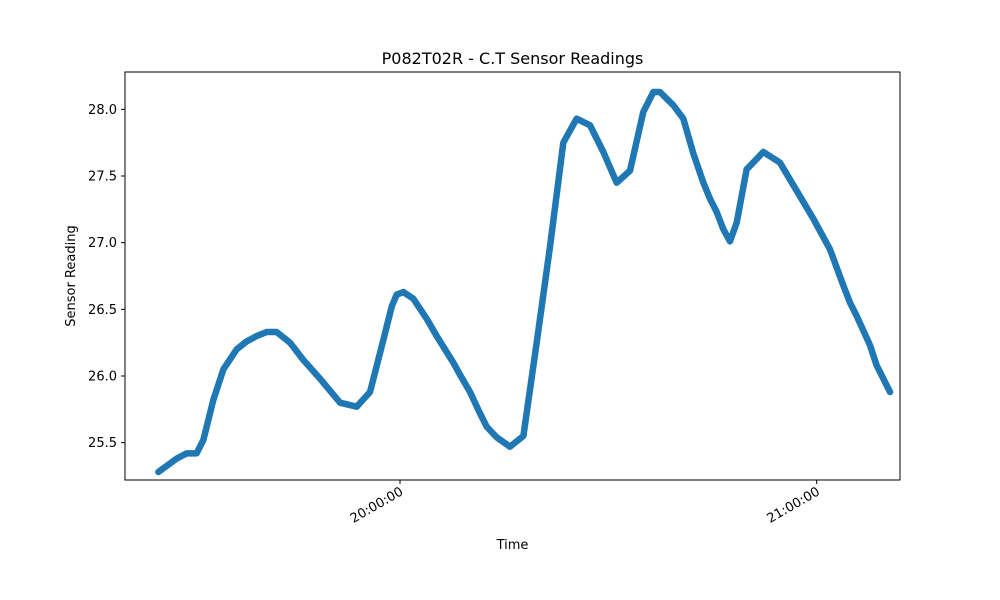 The image size is (1000, 600). I want to click on y-axis: 25.5 26.0 26.5 27.0 27.5 28.0, so click(106, 277).